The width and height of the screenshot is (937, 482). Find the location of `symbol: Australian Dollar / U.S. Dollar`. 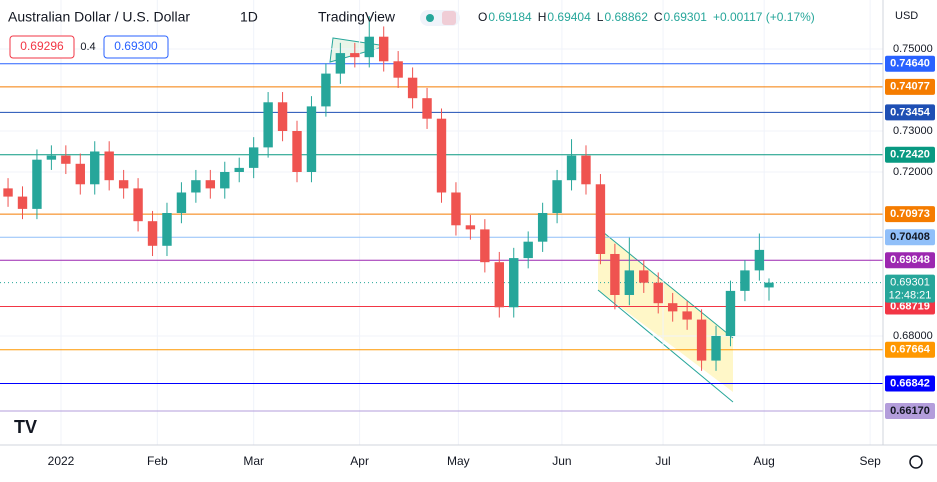

symbol: Australian Dollar / U.S. Dollar is located at coordinates (99, 17).